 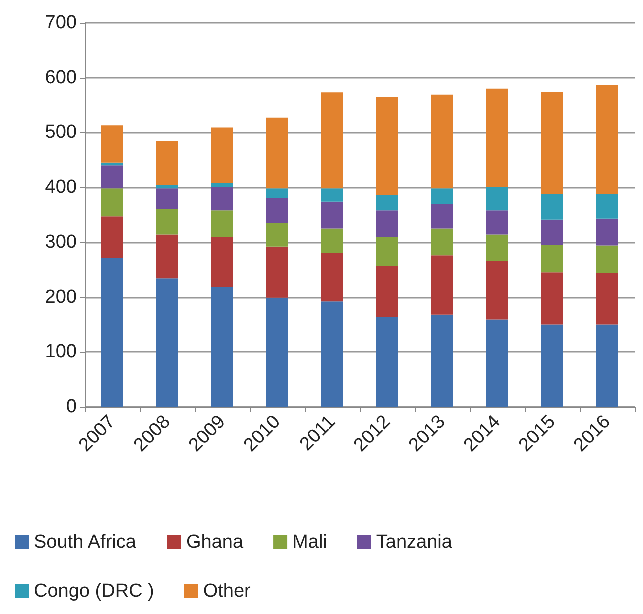 I want to click on y-tick-label: 500, so click(x=61, y=133).